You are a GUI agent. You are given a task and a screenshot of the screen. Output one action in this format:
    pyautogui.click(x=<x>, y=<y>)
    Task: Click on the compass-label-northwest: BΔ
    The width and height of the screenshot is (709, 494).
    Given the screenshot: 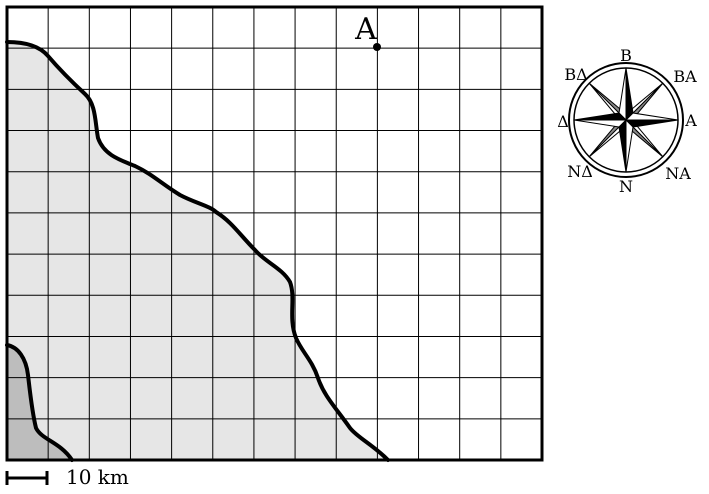 What is the action you would take?
    pyautogui.click(x=575, y=74)
    